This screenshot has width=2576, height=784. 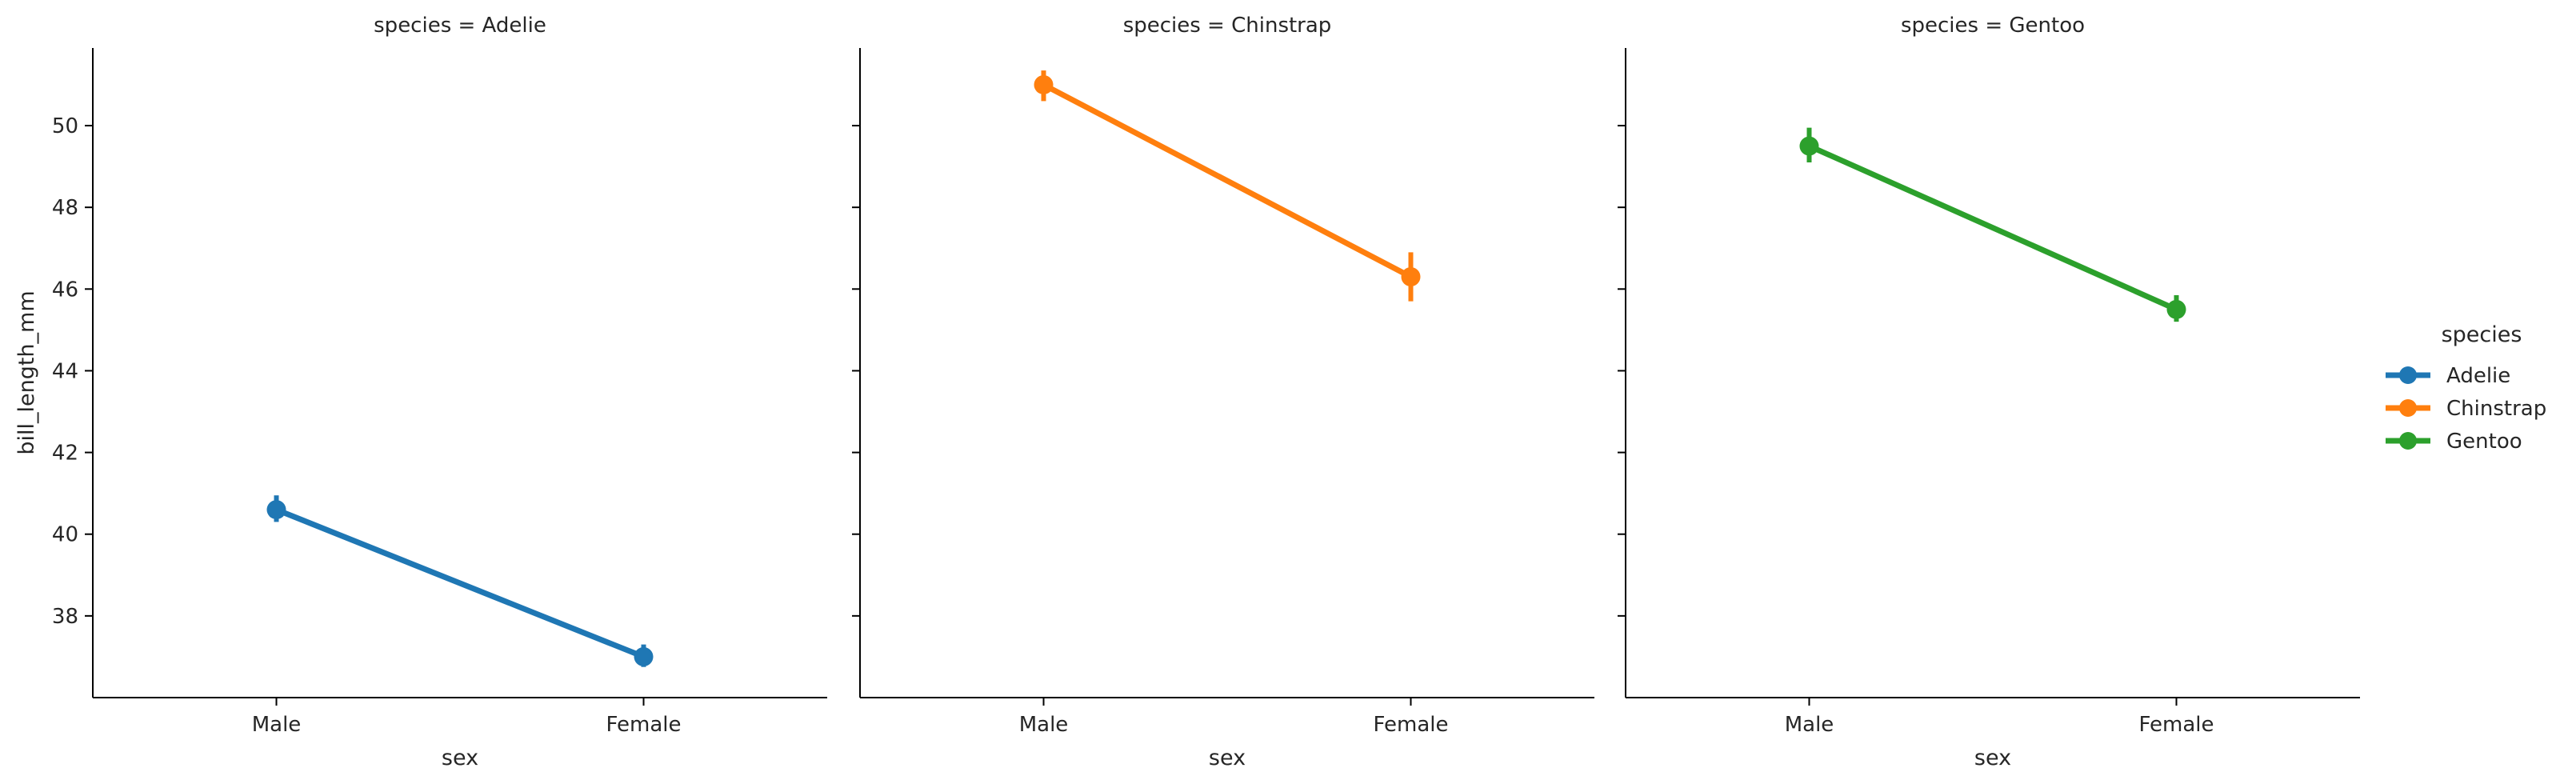 I want to click on facet-title: species = Chinstrap, so click(x=1227, y=26).